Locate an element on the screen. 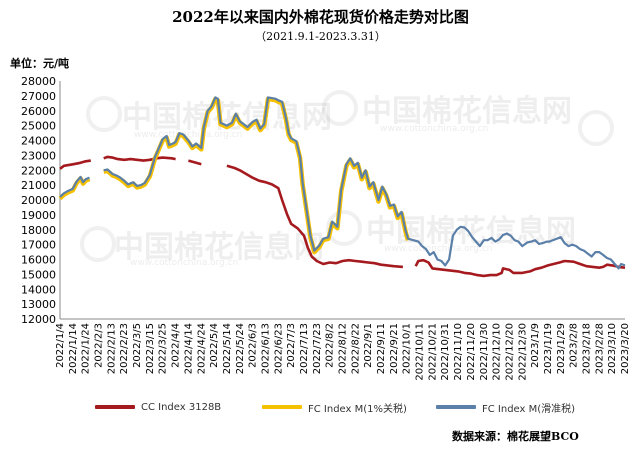  x-tick-label: 2022/7/23 is located at coordinates (317, 348).